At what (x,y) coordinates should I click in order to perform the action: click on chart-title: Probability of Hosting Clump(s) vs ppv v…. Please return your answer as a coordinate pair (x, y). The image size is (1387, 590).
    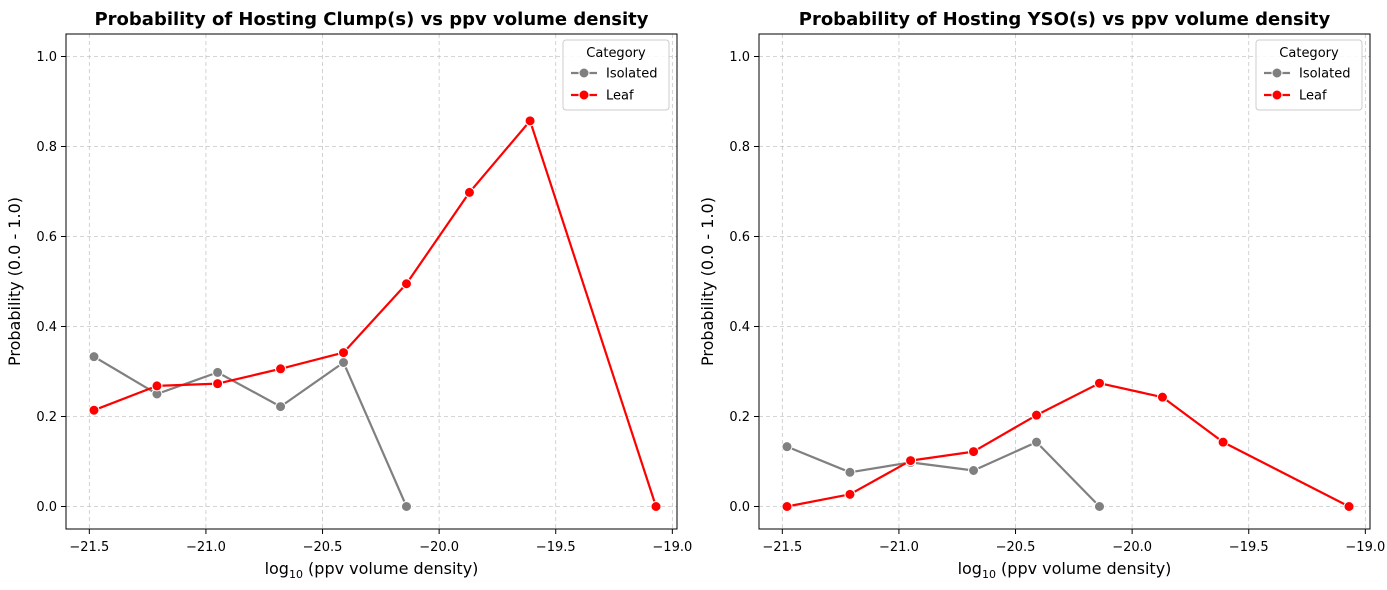
    Looking at the image, I should click on (371, 19).